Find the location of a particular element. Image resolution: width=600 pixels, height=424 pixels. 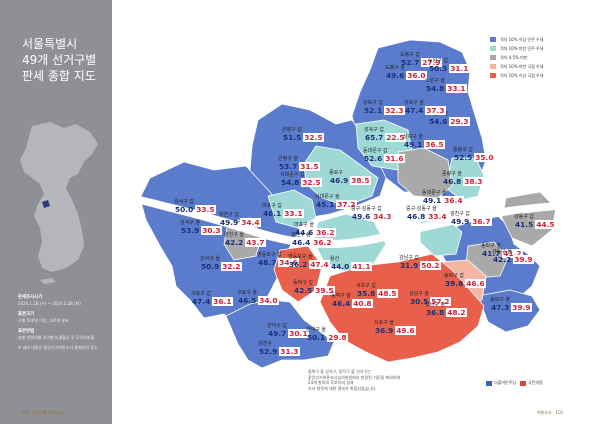

district-result: 46.8 38.3 is located at coordinates (463, 181).